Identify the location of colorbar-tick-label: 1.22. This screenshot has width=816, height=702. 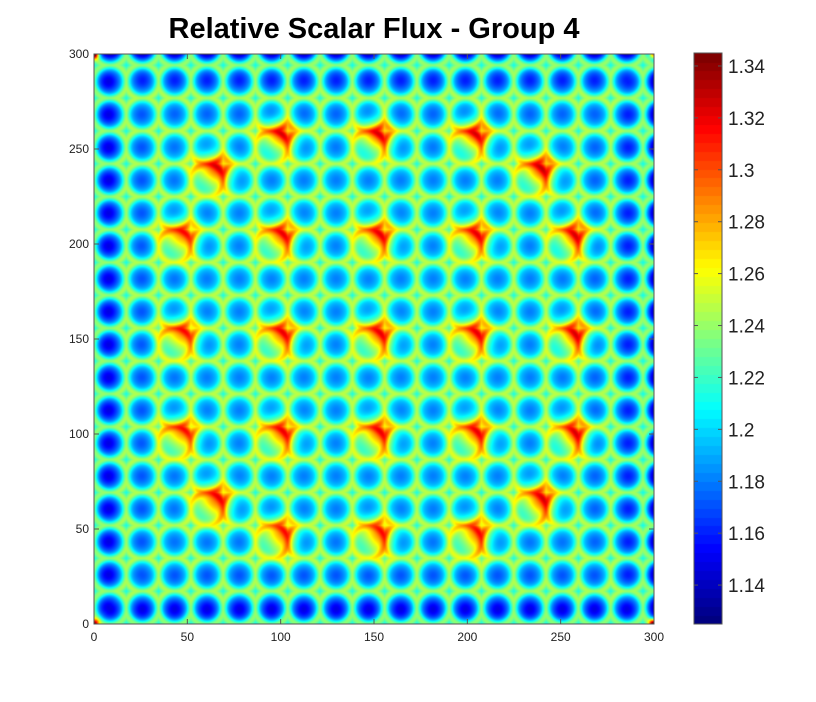
(746, 378).